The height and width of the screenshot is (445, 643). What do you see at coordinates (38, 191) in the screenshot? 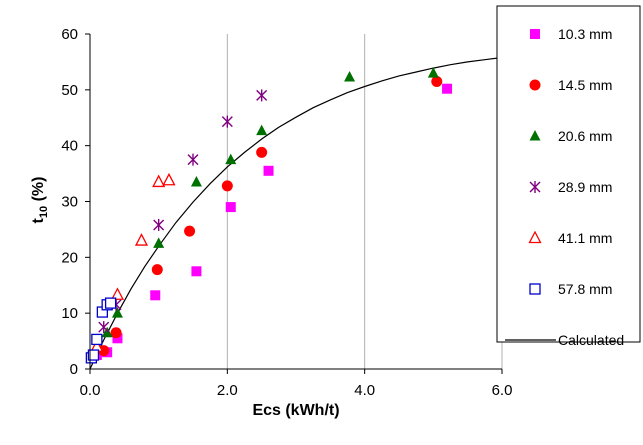
I see `y-axis-title-unit: (%)` at bounding box center [38, 191].